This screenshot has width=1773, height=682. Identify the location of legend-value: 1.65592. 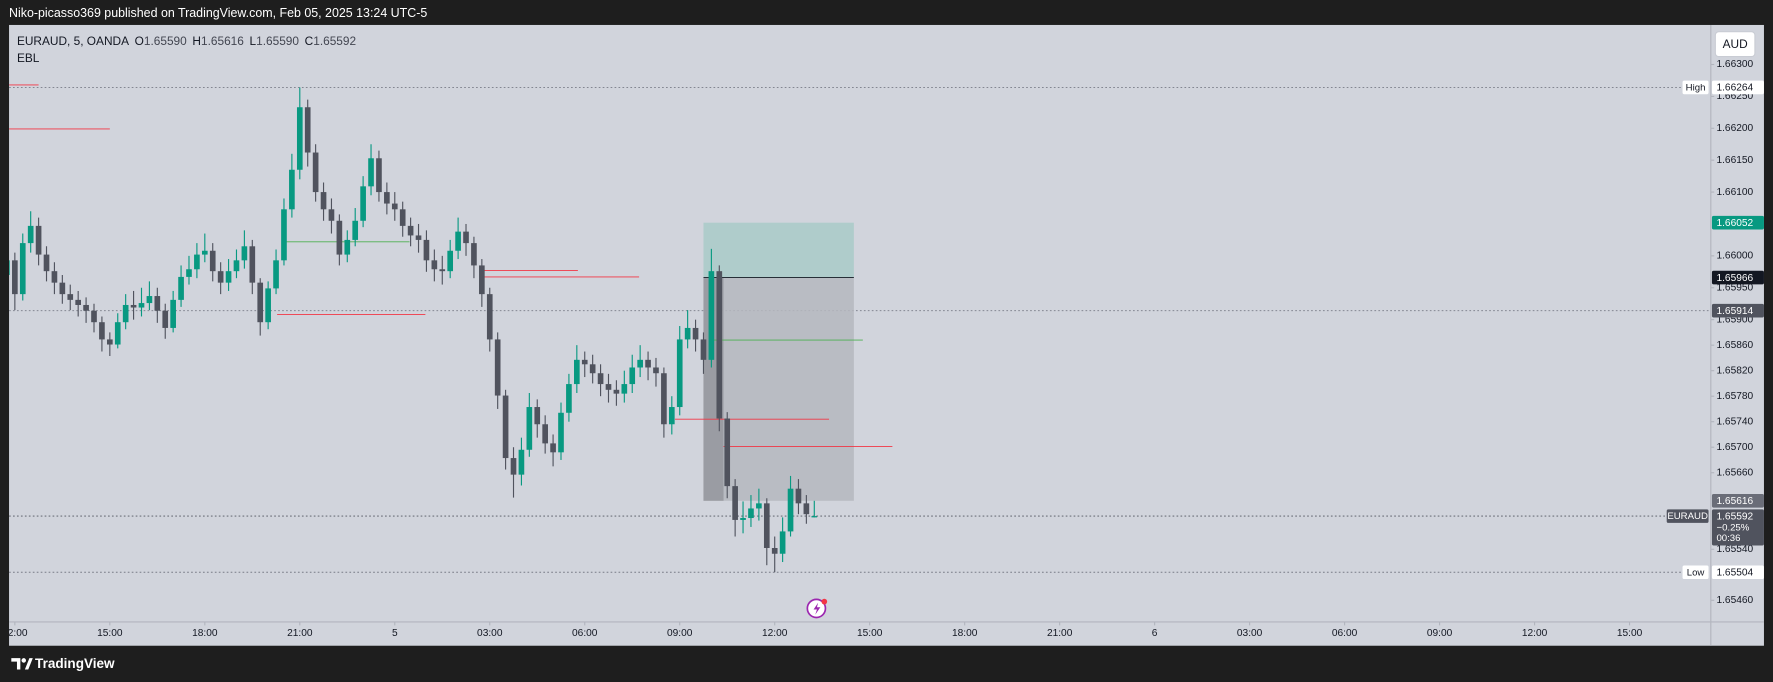
(334, 41).